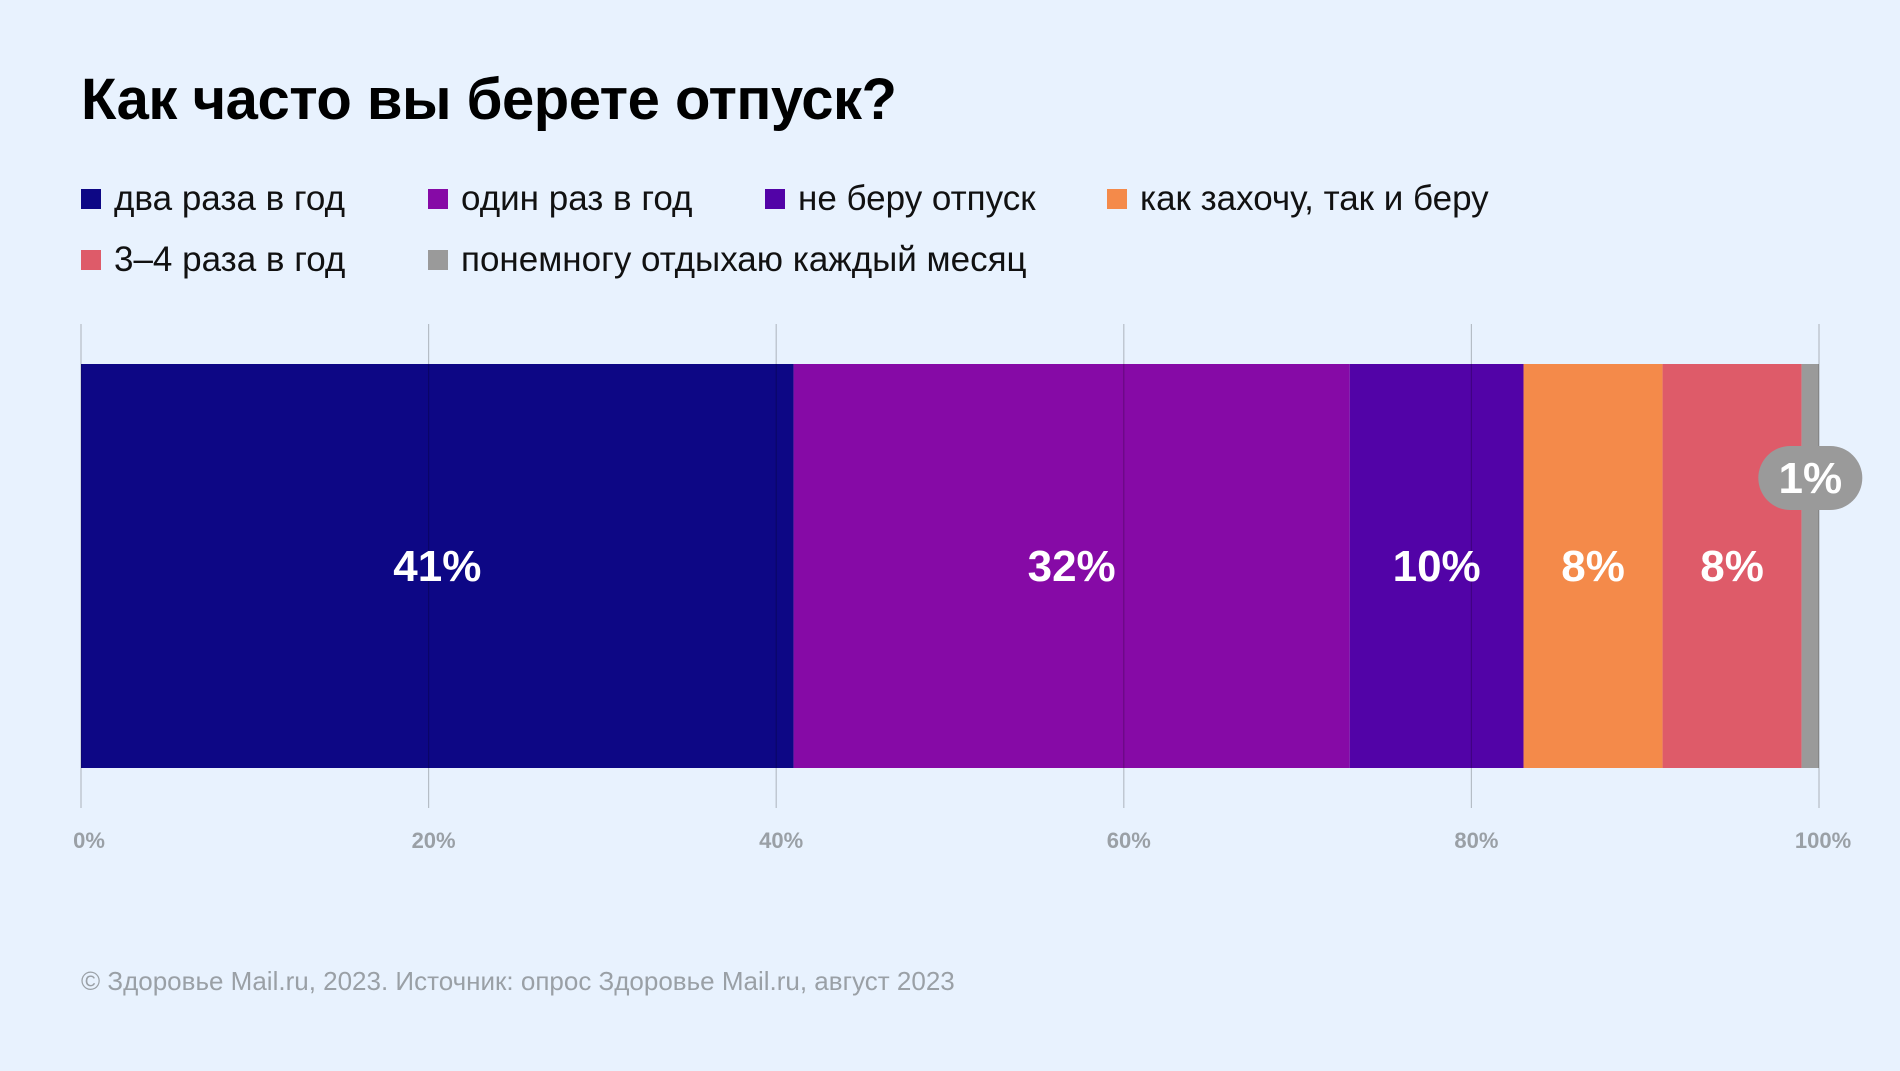 This screenshot has width=1900, height=1071. What do you see at coordinates (1823, 840) in the screenshot?
I see `x-tick-label: 100%` at bounding box center [1823, 840].